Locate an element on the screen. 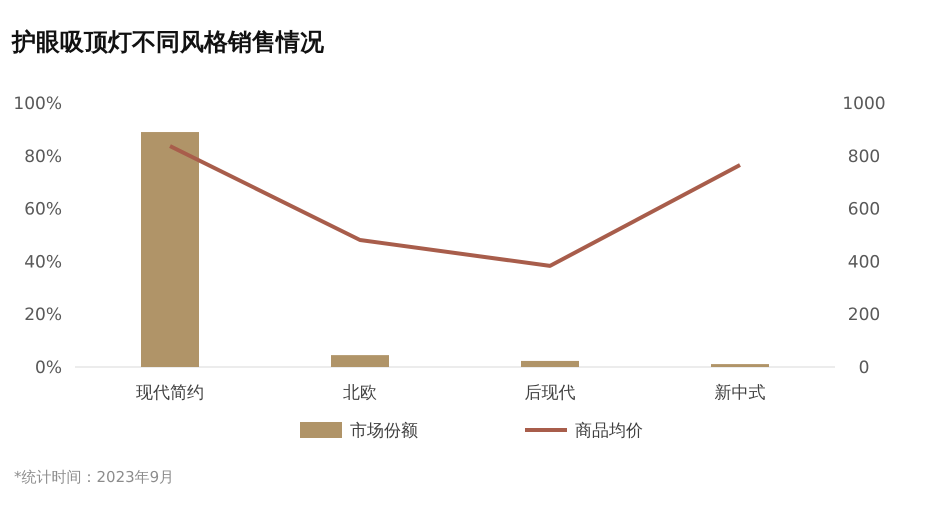 The width and height of the screenshot is (946, 512). y-tick-label: 20% is located at coordinates (43, 315).